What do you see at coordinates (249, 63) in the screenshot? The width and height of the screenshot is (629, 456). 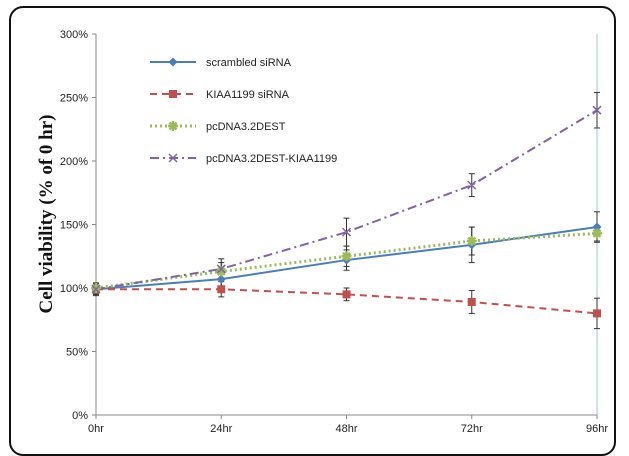 I see `legend-label: scrambled siRNA` at bounding box center [249, 63].